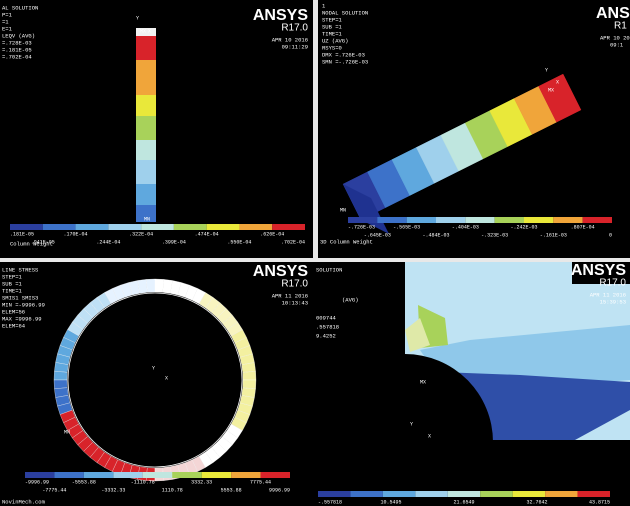 The image size is (630, 506). I want to click on legend-label: 7775.44, so click(260, 482).